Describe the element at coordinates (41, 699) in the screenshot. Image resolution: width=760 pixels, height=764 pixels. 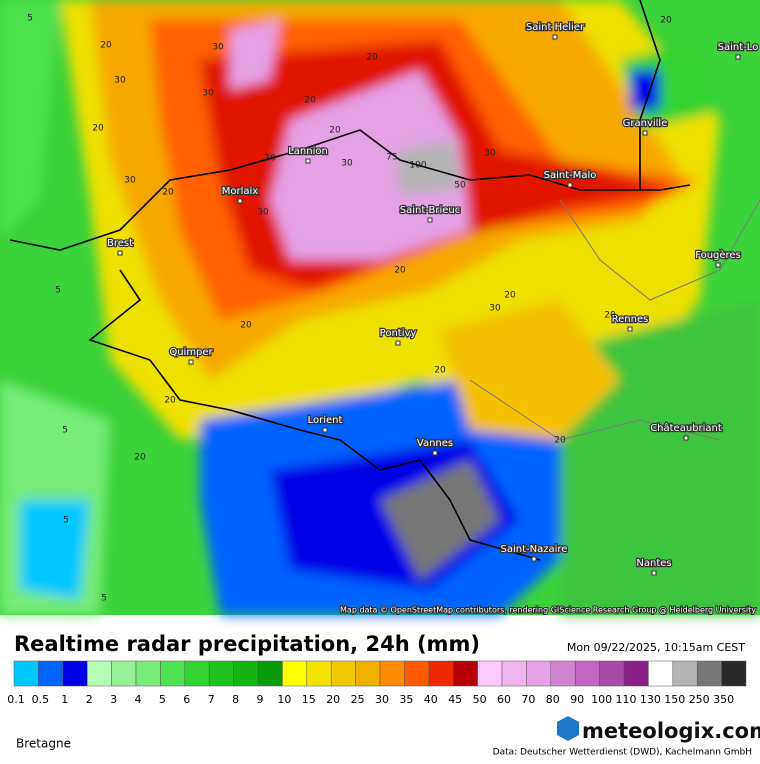
I see `legend-label: 0.5` at that location.